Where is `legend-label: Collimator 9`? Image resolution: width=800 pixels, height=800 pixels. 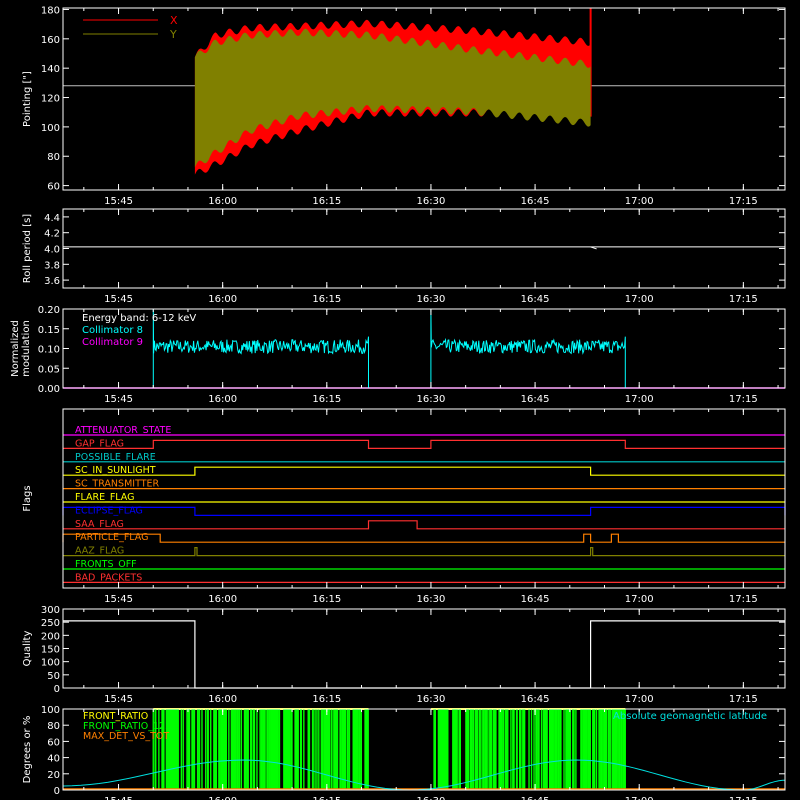 legend-label: Collimator 9 is located at coordinates (112, 342).